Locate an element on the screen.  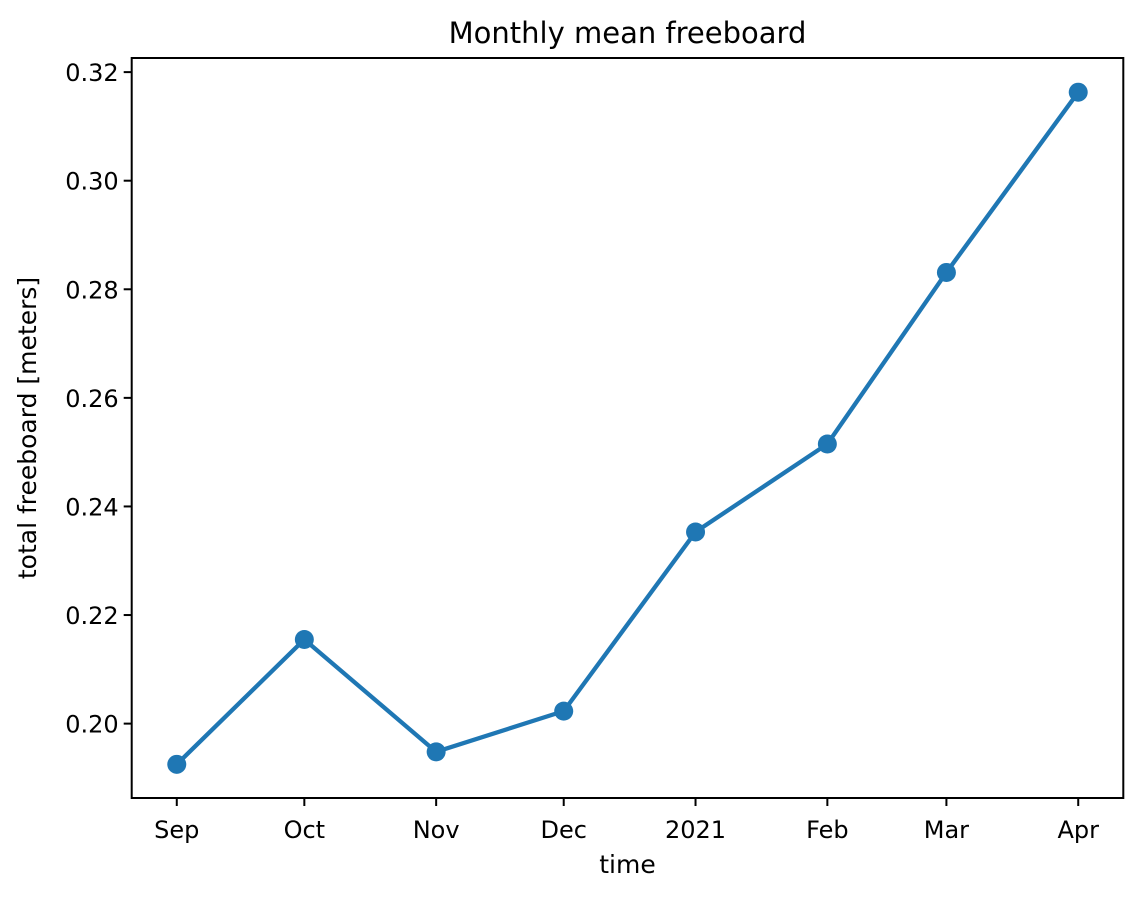
data-point-2021 is located at coordinates (696, 532).